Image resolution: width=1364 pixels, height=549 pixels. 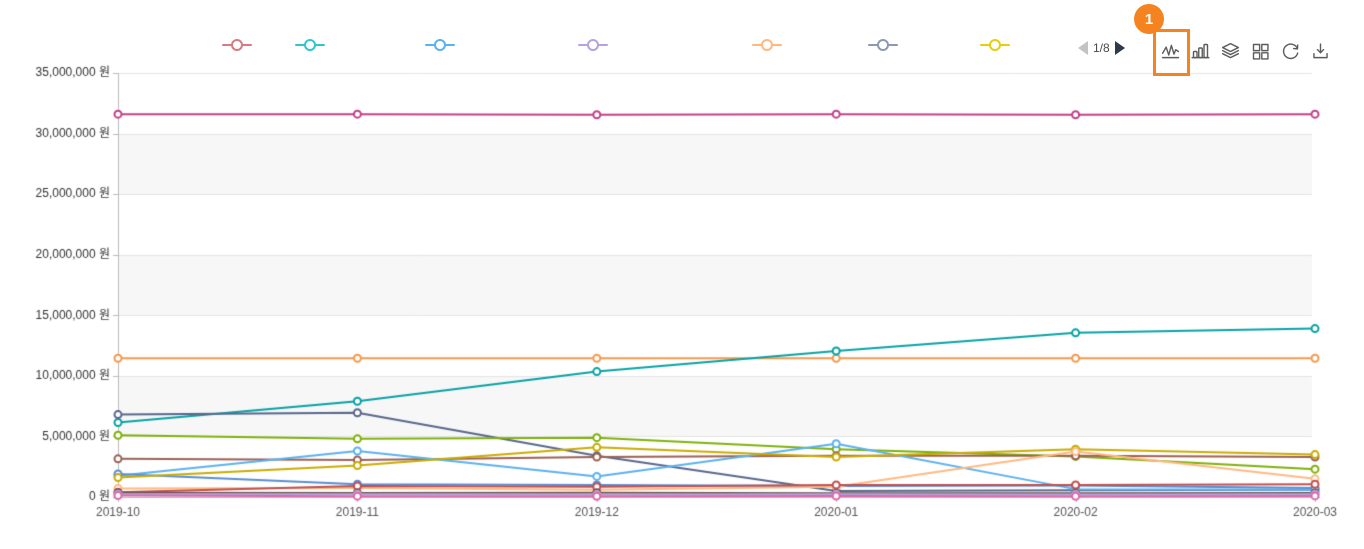 I want to click on restore-icon, so click(x=1290, y=51).